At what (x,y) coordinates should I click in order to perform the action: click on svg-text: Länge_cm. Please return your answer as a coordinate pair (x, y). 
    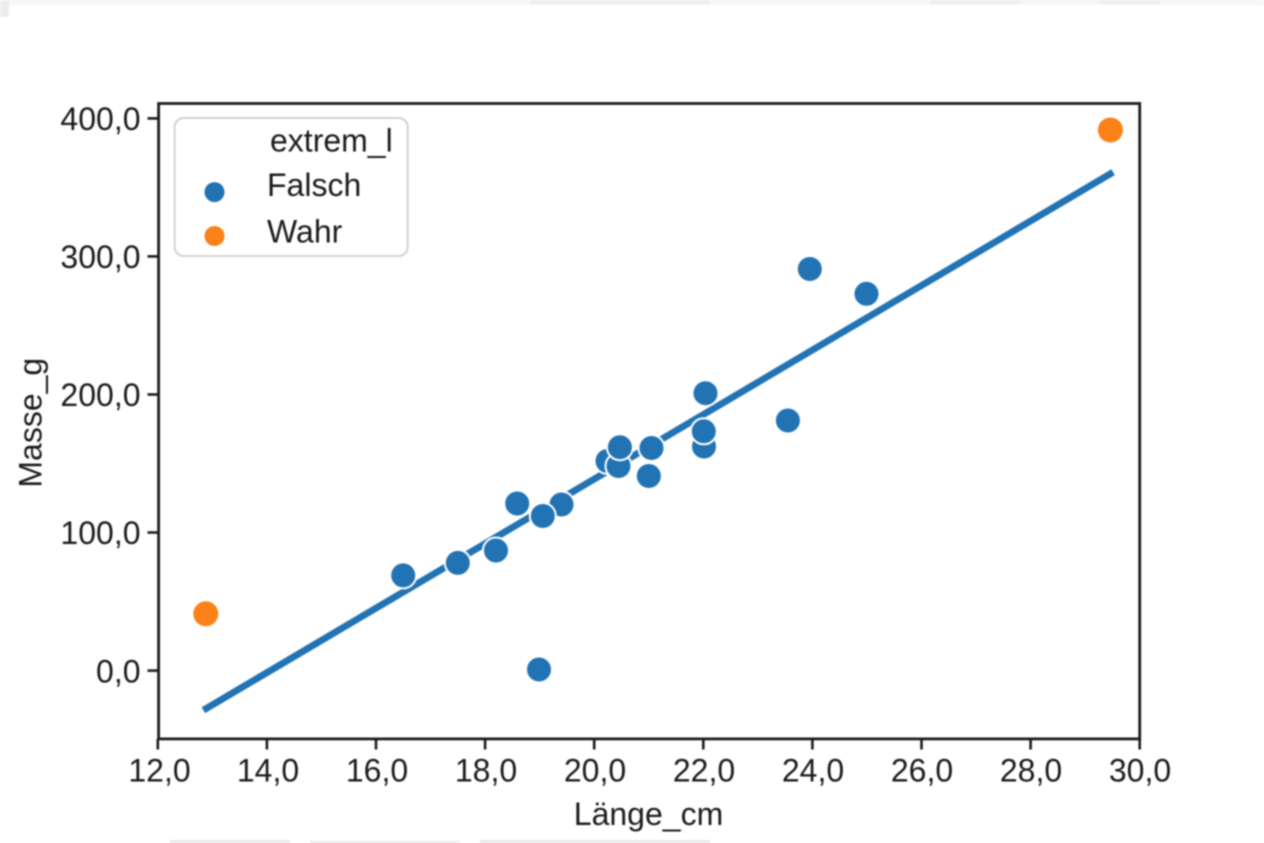
    Looking at the image, I should click on (648, 814).